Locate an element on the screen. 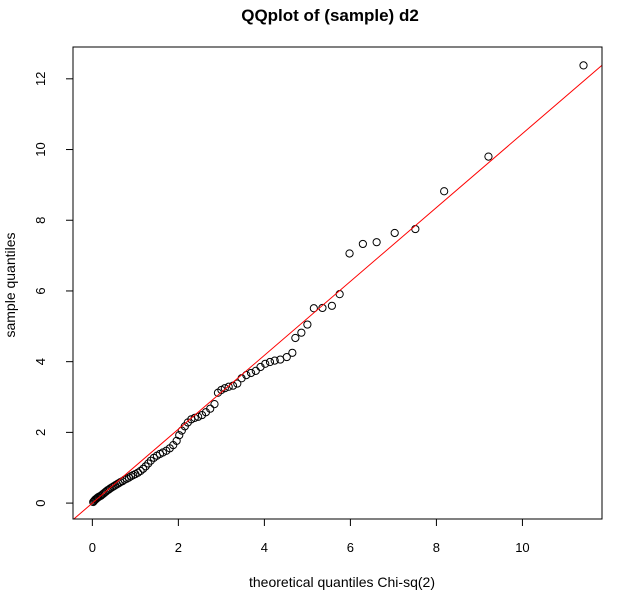  y-tick-label: 12 is located at coordinates (40, 79).